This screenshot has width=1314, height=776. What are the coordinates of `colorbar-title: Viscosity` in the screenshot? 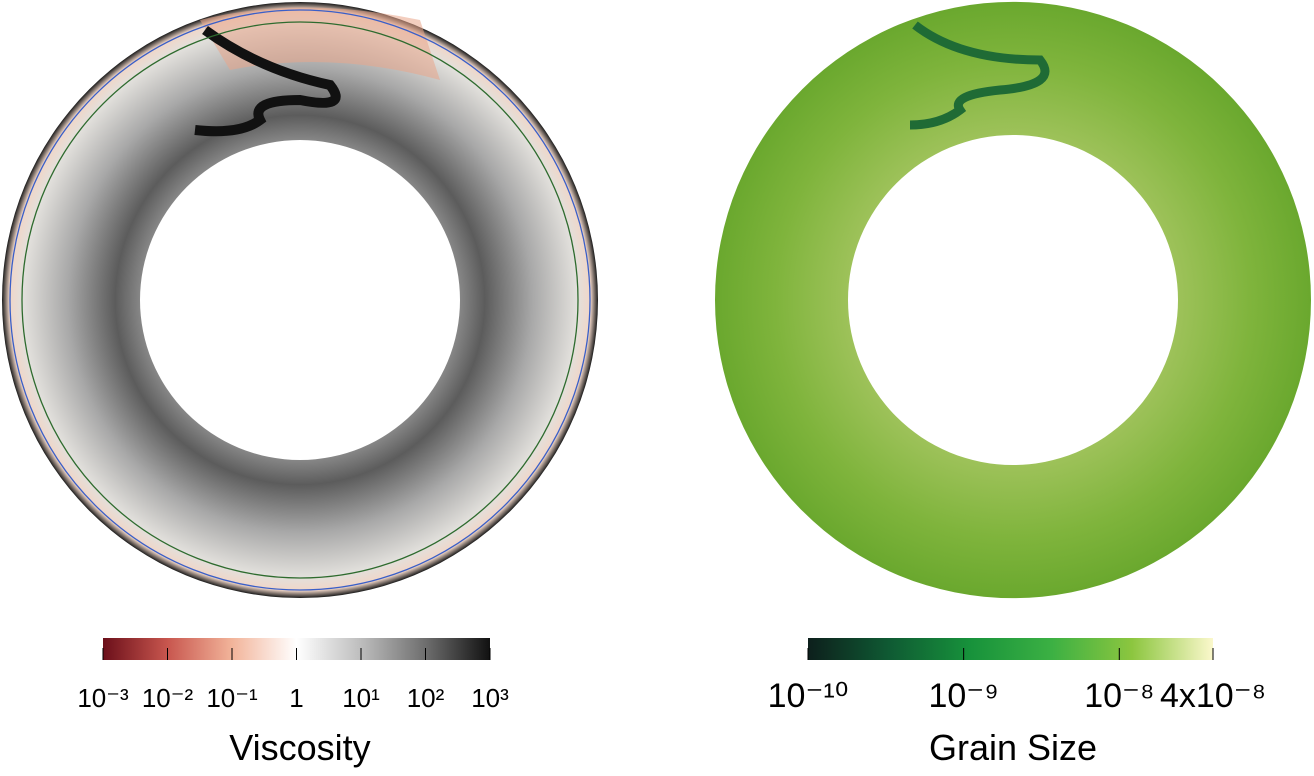 It's located at (299, 747).